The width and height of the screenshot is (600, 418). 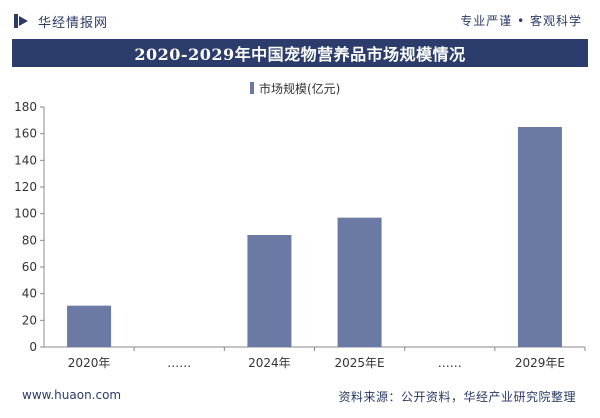 What do you see at coordinates (521, 21) in the screenshot?
I see `slogan: 专业严谨 • 客观科学` at bounding box center [521, 21].